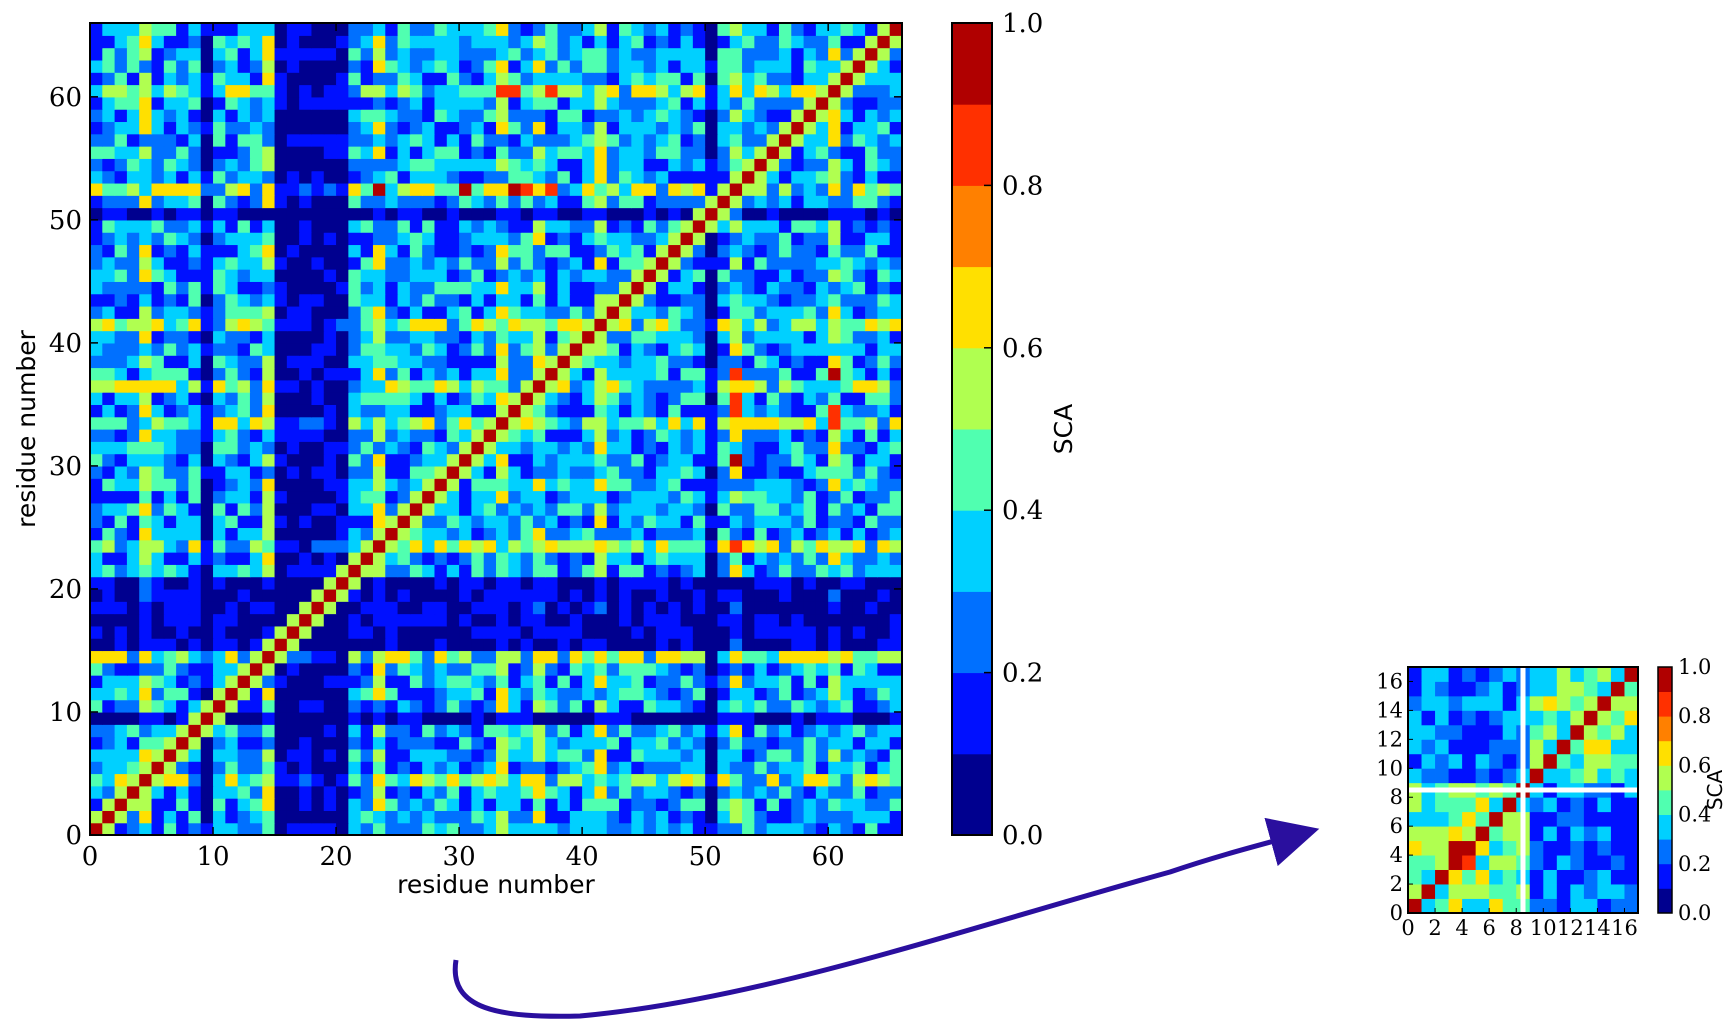 This screenshot has height=1020, width=1732. What do you see at coordinates (1665, 900) in the screenshot?
I see `inset-colorbar-band` at bounding box center [1665, 900].